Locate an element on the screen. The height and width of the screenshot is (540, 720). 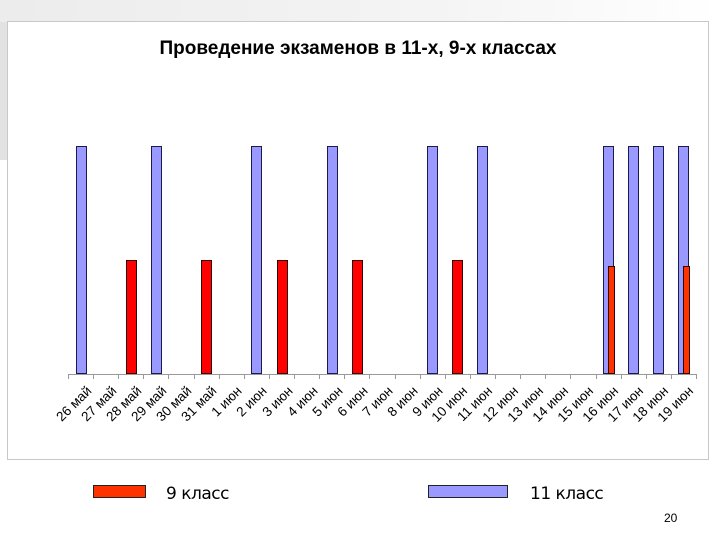
slide-header-band is located at coordinates (360, 11).